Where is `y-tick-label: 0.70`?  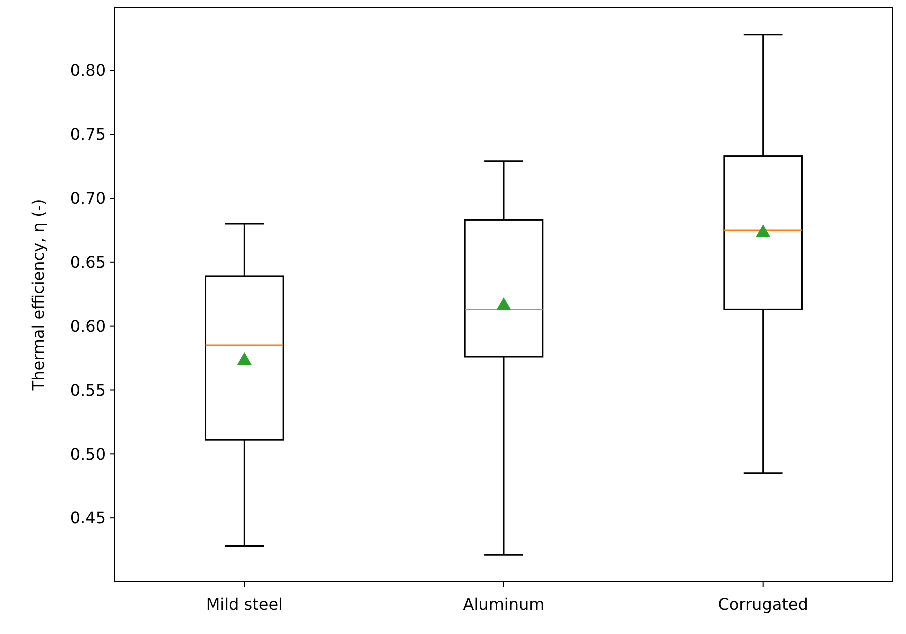
y-tick-label: 0.70 is located at coordinates (88, 198).